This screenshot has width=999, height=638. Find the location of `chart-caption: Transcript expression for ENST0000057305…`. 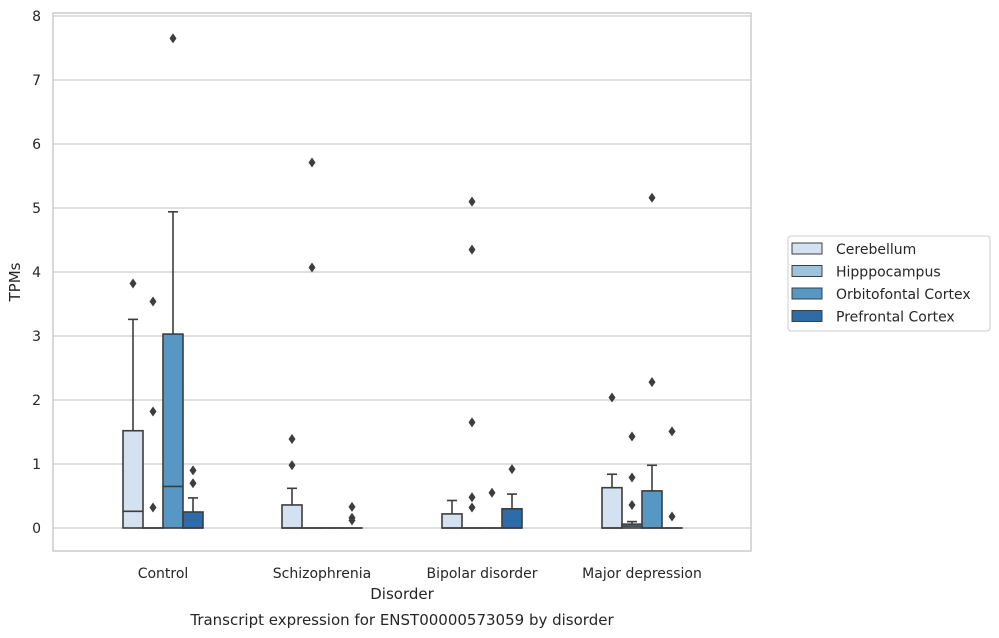

chart-caption: Transcript expression for ENST0000057305… is located at coordinates (401, 620).